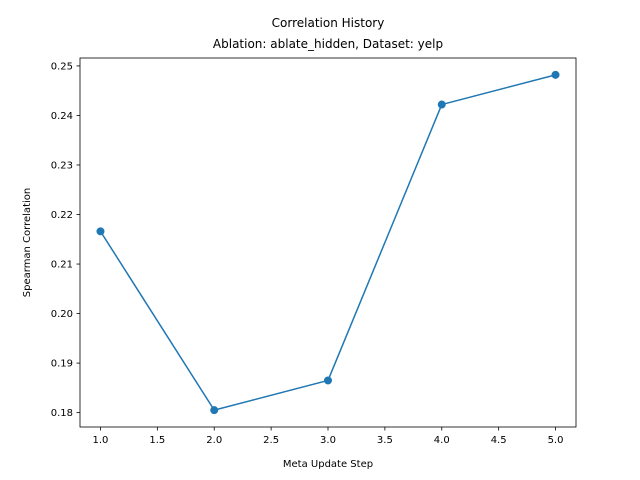  I want to click on x-tick-label: 4.0, so click(442, 440).